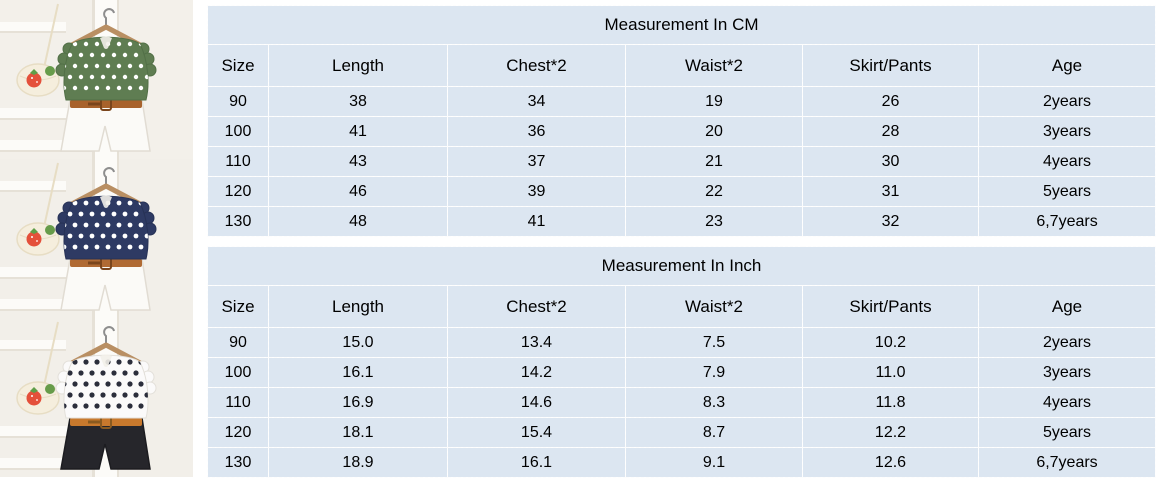 Image resolution: width=1162 pixels, height=478 pixels. I want to click on column-header: Length, so click(358, 65).